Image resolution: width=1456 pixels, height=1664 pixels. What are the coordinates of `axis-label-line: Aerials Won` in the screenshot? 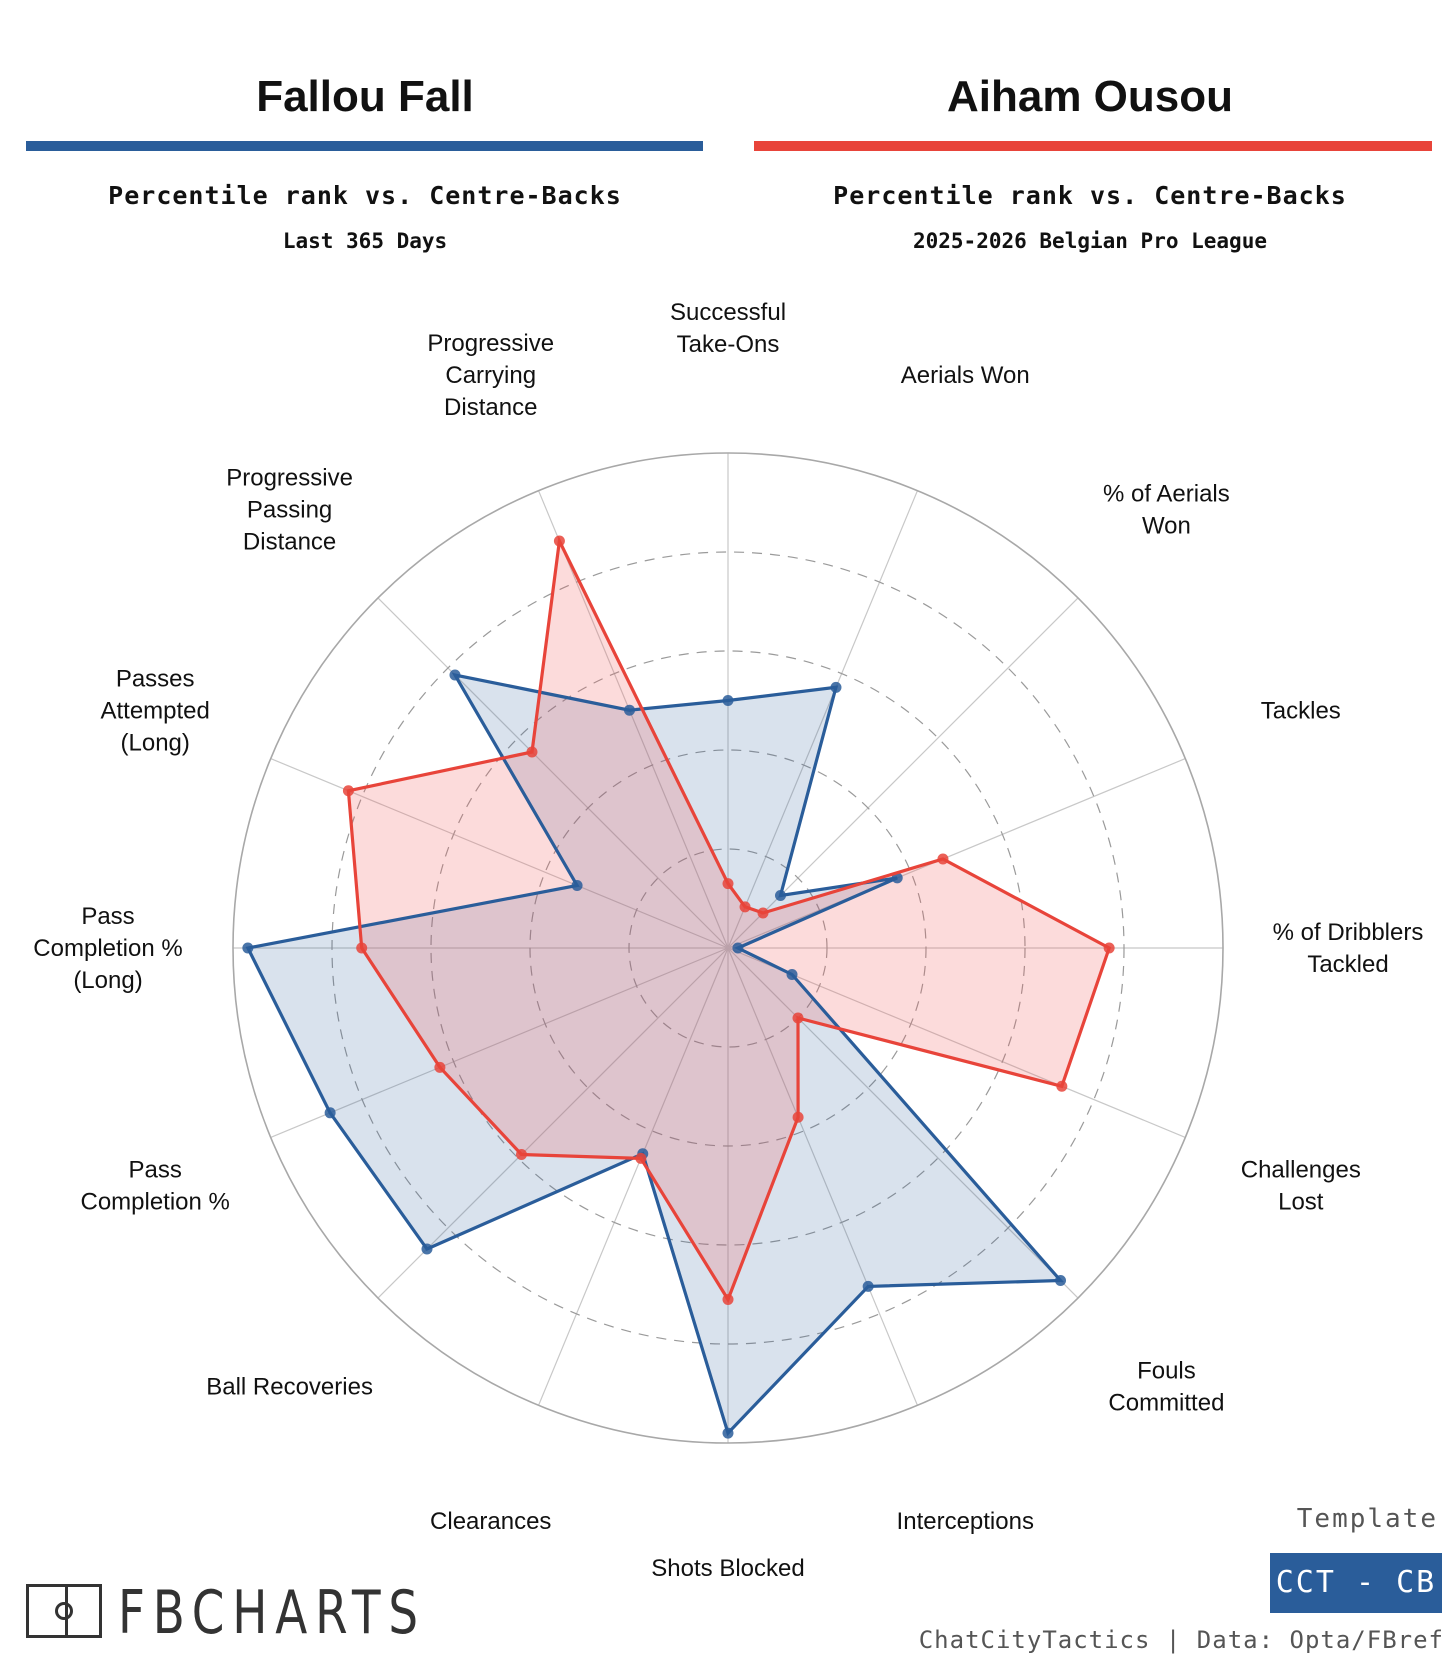 It's located at (965, 375).